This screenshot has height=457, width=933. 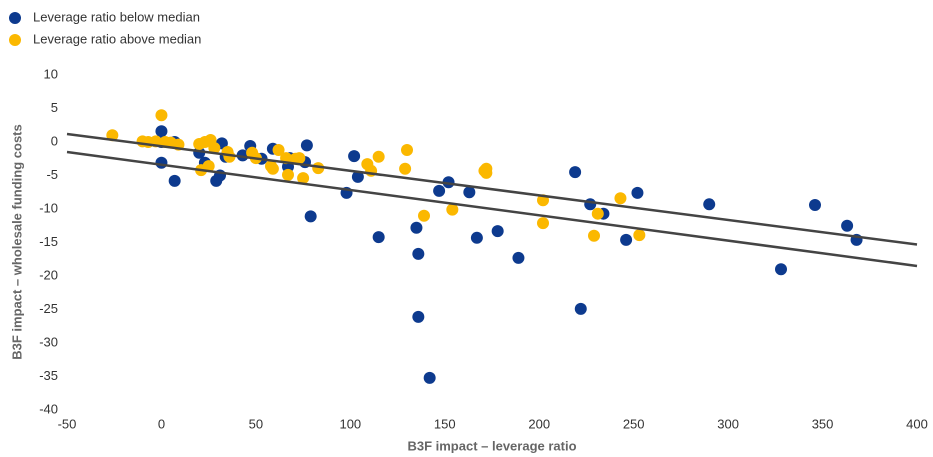 I want to click on y-tick-label: -15, so click(x=48, y=241).